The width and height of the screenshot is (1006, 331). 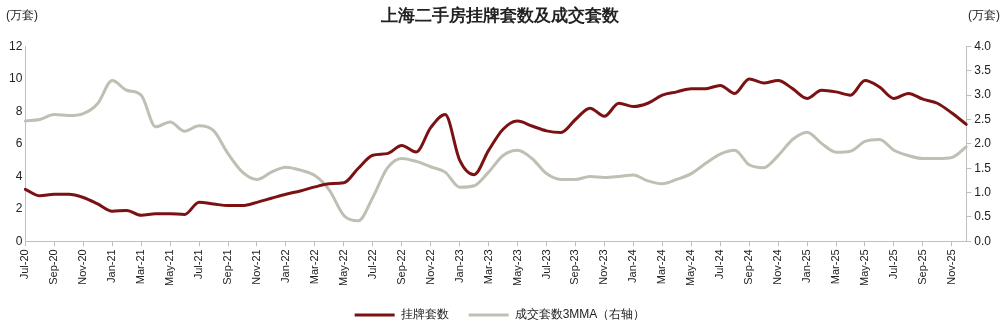 I want to click on x-tick-label: Jul-21, so click(x=198, y=264).